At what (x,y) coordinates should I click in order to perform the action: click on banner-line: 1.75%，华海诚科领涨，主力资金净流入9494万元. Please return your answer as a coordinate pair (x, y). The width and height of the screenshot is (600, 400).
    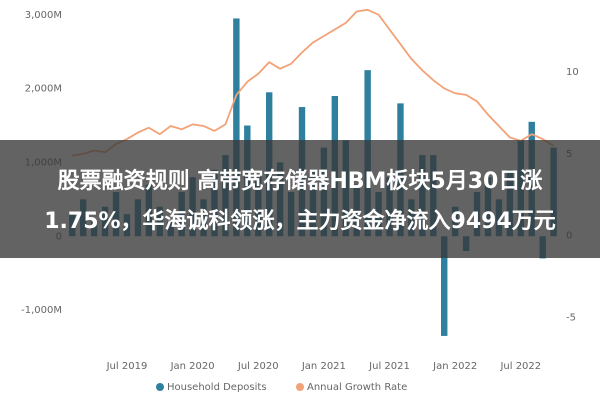
    Looking at the image, I should click on (300, 221).